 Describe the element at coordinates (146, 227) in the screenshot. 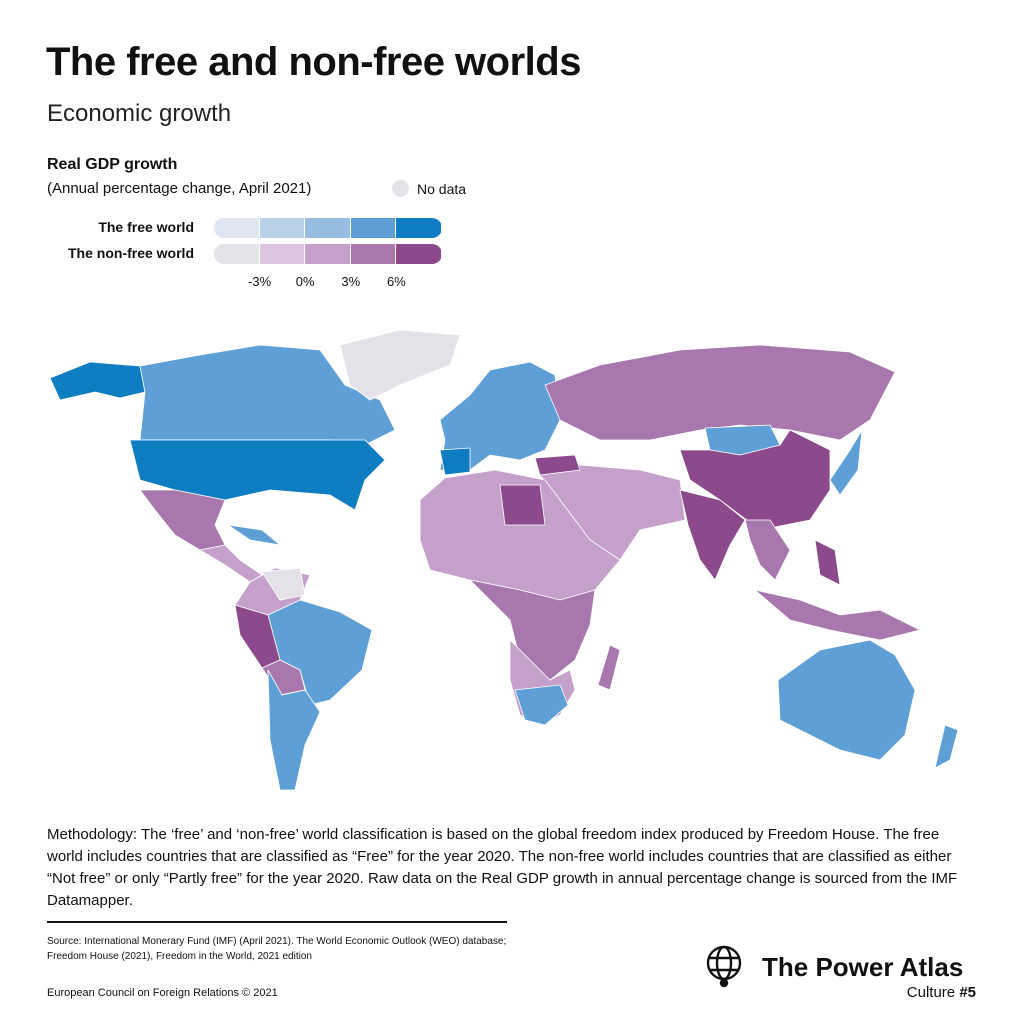

I see `legend-row-label: The free world` at that location.